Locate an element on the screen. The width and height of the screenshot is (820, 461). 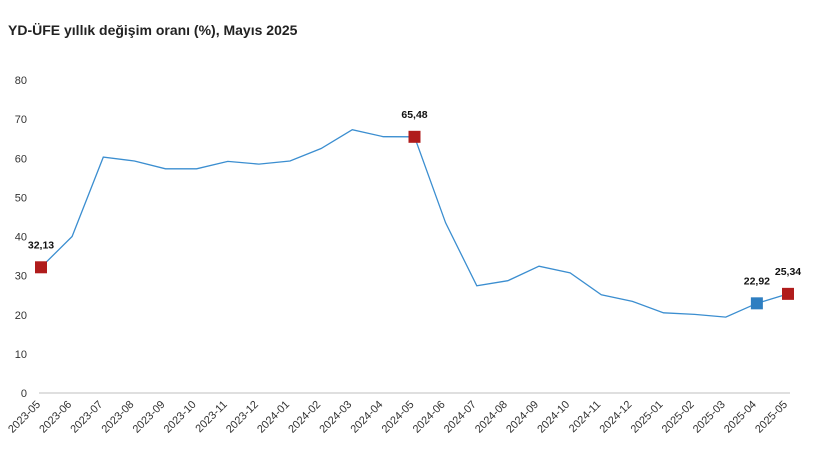
x-tick-label: 2024-06 is located at coordinates (429, 417).